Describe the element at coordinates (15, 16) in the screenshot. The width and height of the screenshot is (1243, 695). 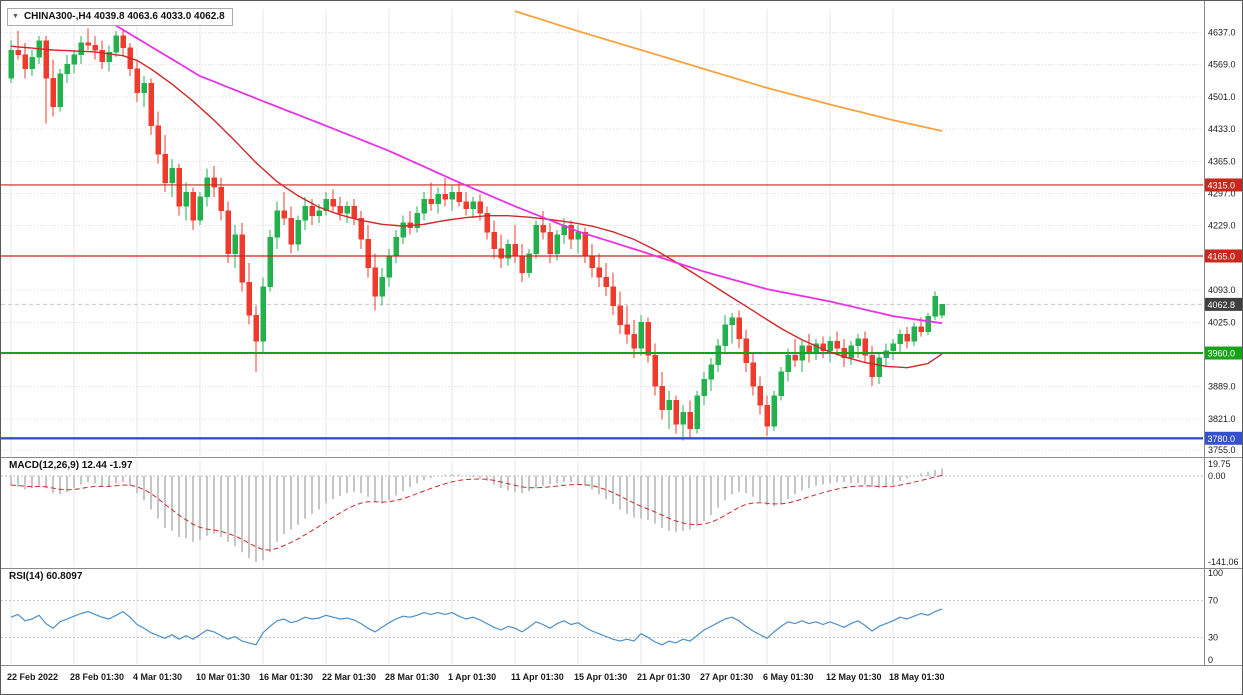
I see `triangle-down-icon: ▼` at that location.